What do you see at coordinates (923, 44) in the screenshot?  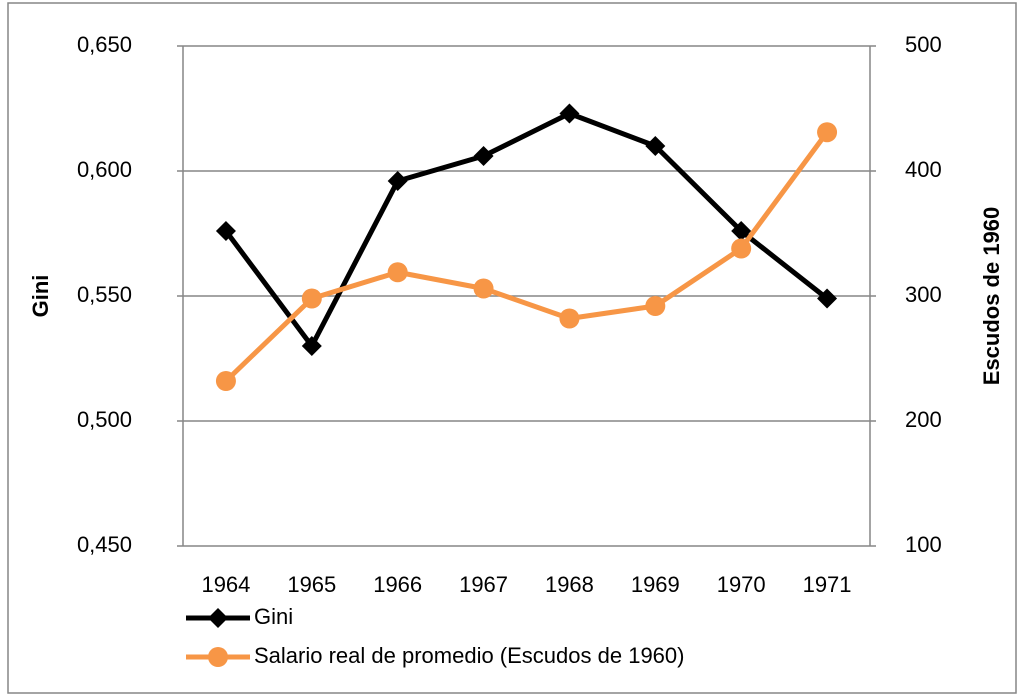 I see `y2-tick-label: 500` at bounding box center [923, 44].